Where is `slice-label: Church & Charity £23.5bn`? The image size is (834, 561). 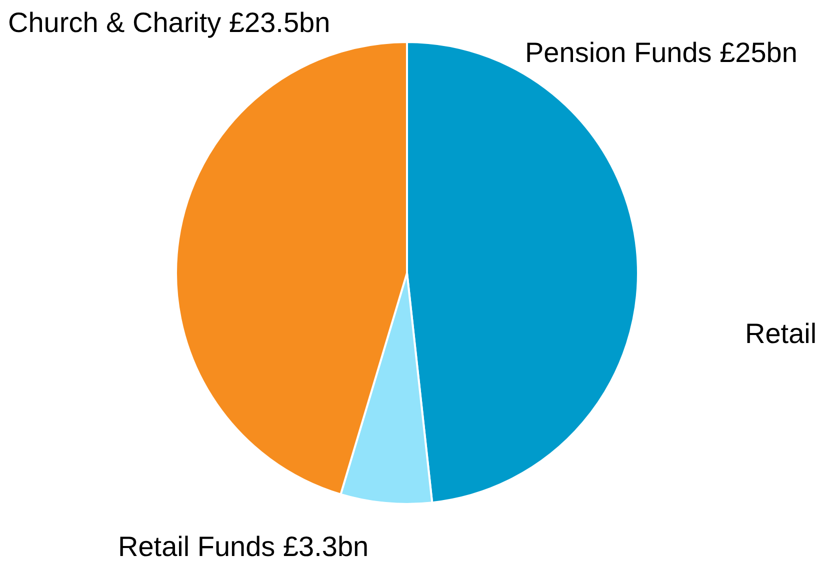
slice-label: Church & Charity £23.5bn is located at coordinates (169, 22).